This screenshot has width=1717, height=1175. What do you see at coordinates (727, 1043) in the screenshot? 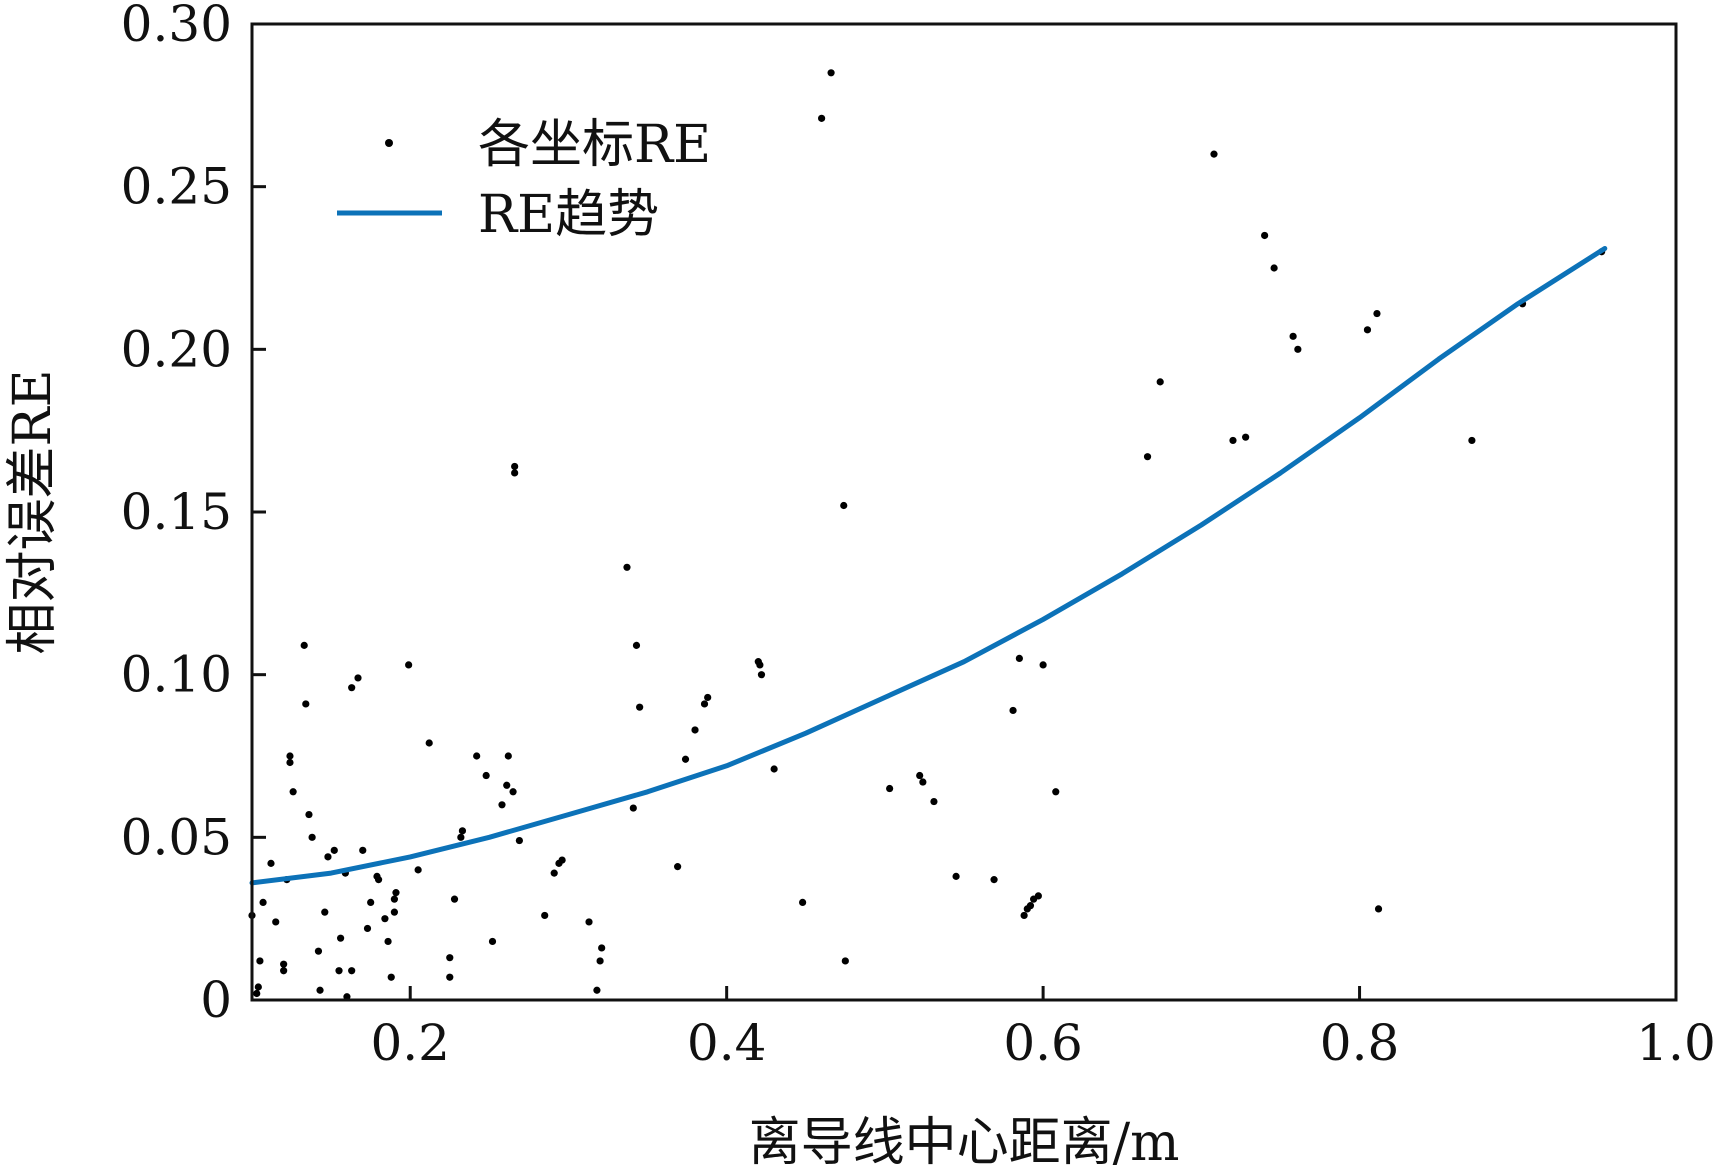
I see `x-tick-label: 0.4` at bounding box center [727, 1043].